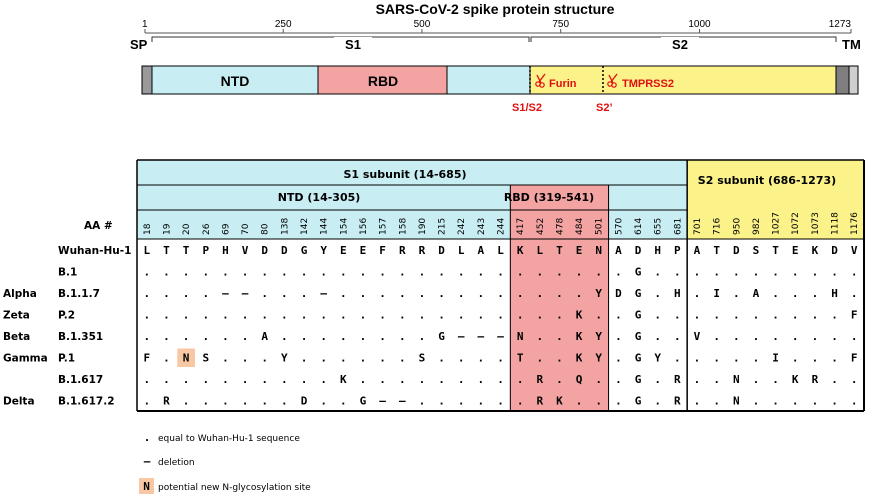 The width and height of the screenshot is (889, 500). What do you see at coordinates (560, 24) in the screenshot?
I see `ruler-tick-label: 750` at bounding box center [560, 24].